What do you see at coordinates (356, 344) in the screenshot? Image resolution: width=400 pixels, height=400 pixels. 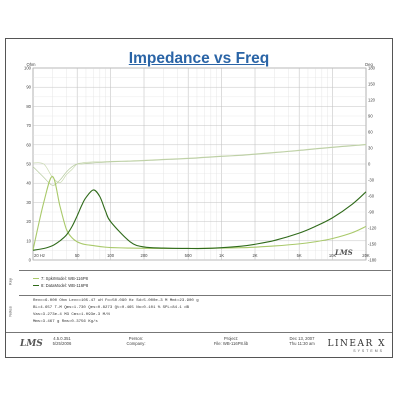 I see `linearx-brand: LINEAR X` at bounding box center [356, 344].